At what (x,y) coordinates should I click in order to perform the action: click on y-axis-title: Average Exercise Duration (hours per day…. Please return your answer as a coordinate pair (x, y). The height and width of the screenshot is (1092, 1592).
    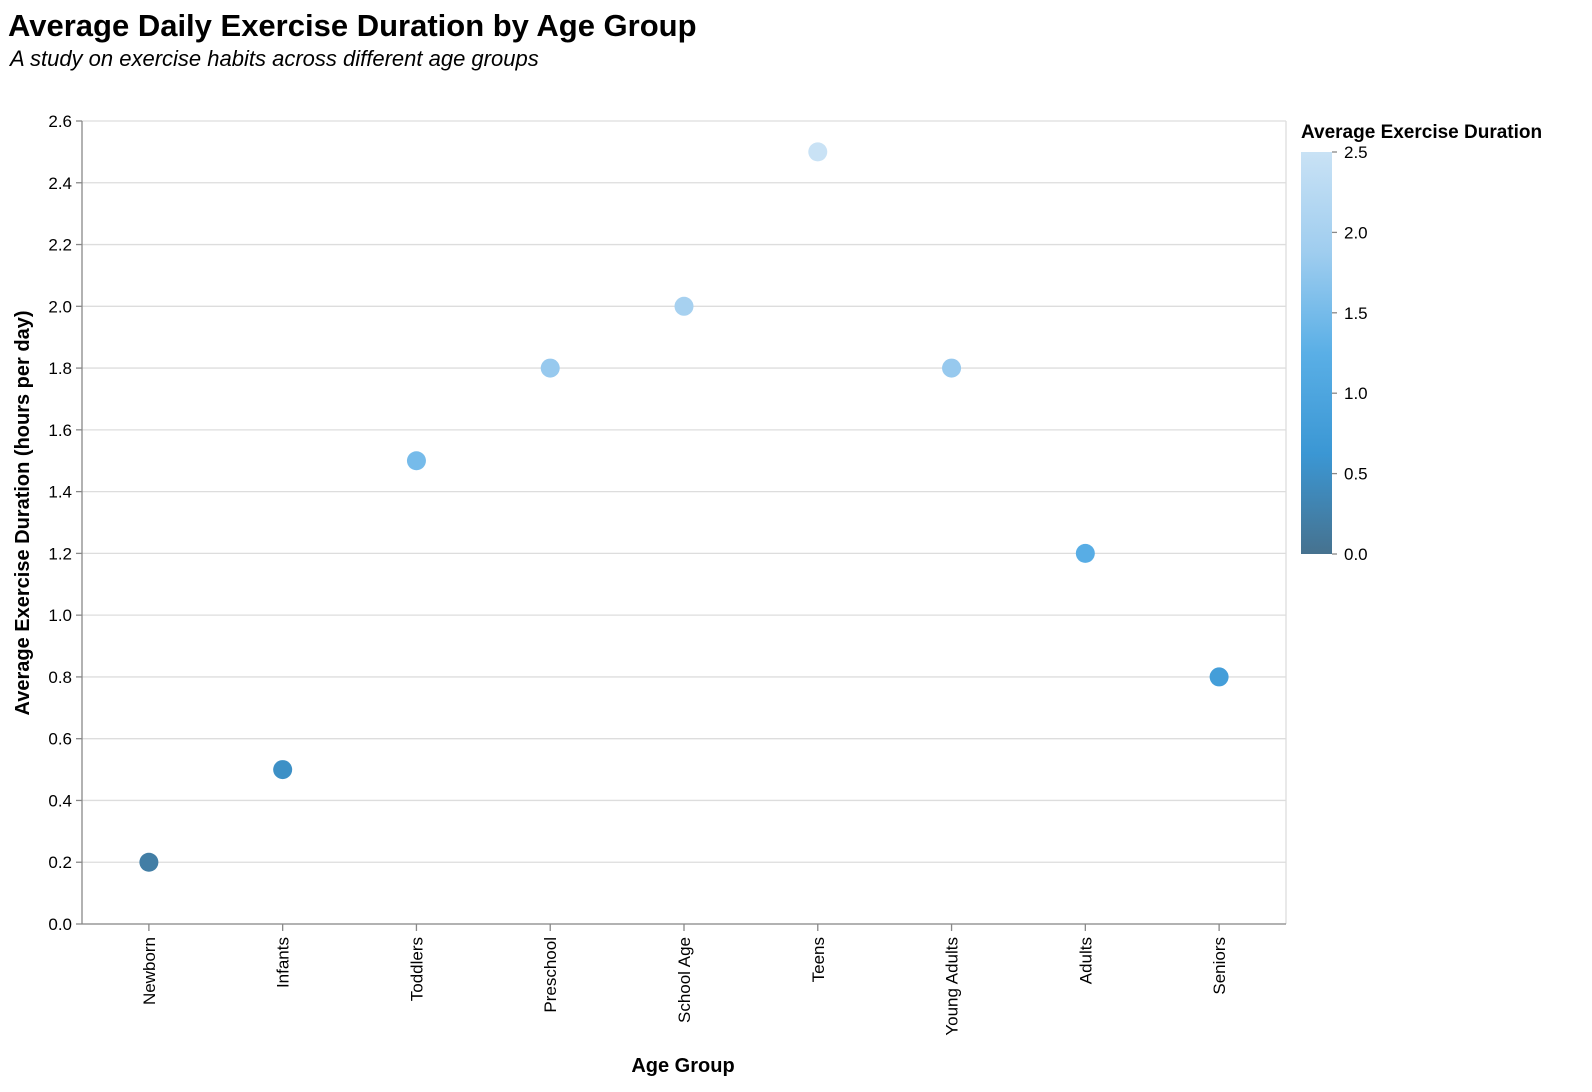
    Looking at the image, I should click on (23, 513).